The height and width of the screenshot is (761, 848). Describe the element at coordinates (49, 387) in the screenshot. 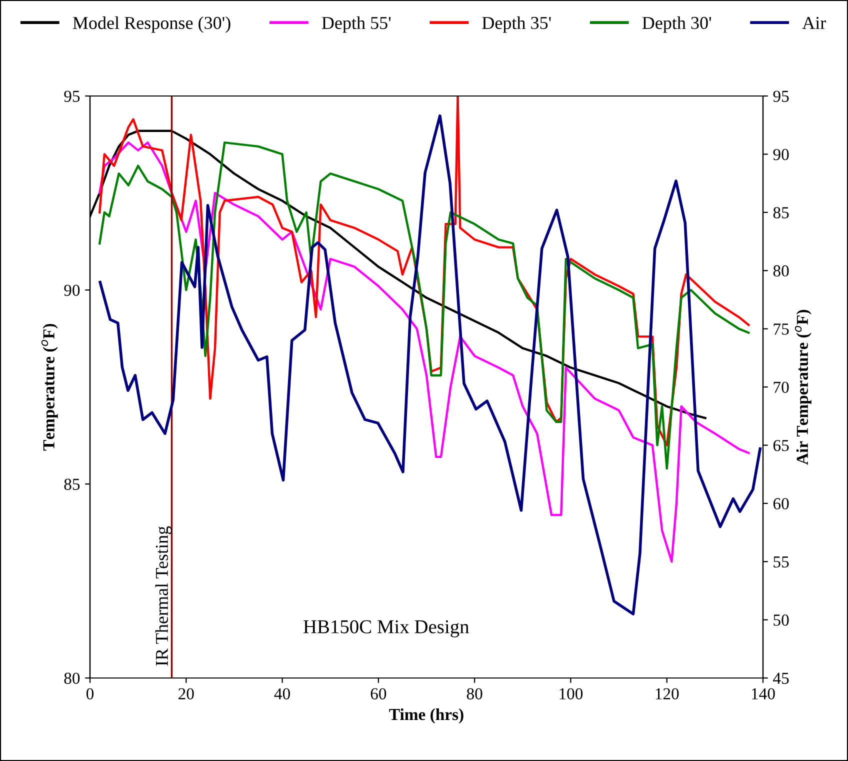

I see `y-axis-title: Temperature ($^{o}$F)` at that location.